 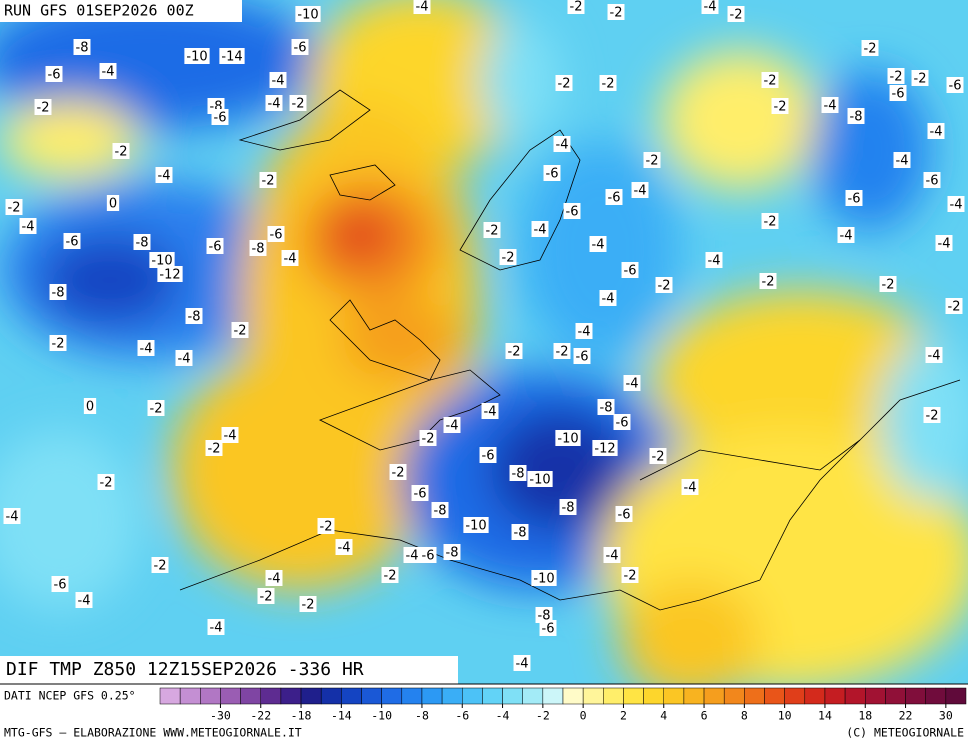 What do you see at coordinates (604, 449) in the screenshot?
I see `contour-label: -12` at bounding box center [604, 449].